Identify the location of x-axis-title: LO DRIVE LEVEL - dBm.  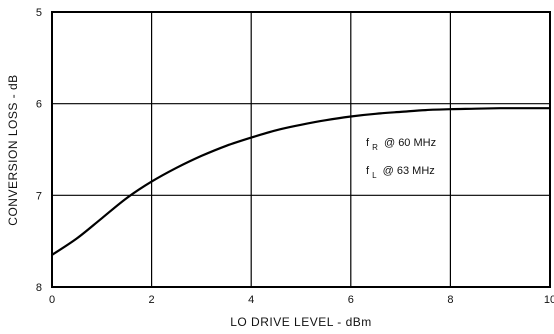
(301, 322).